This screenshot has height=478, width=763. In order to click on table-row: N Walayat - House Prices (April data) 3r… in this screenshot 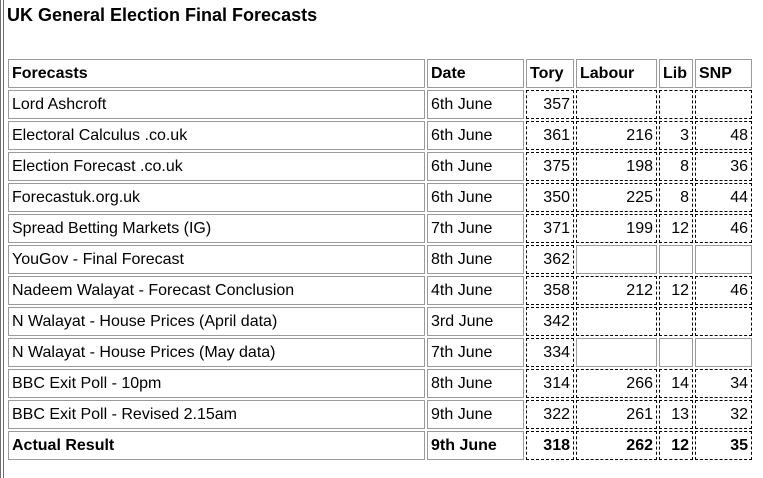, I will do `click(380, 321)`.